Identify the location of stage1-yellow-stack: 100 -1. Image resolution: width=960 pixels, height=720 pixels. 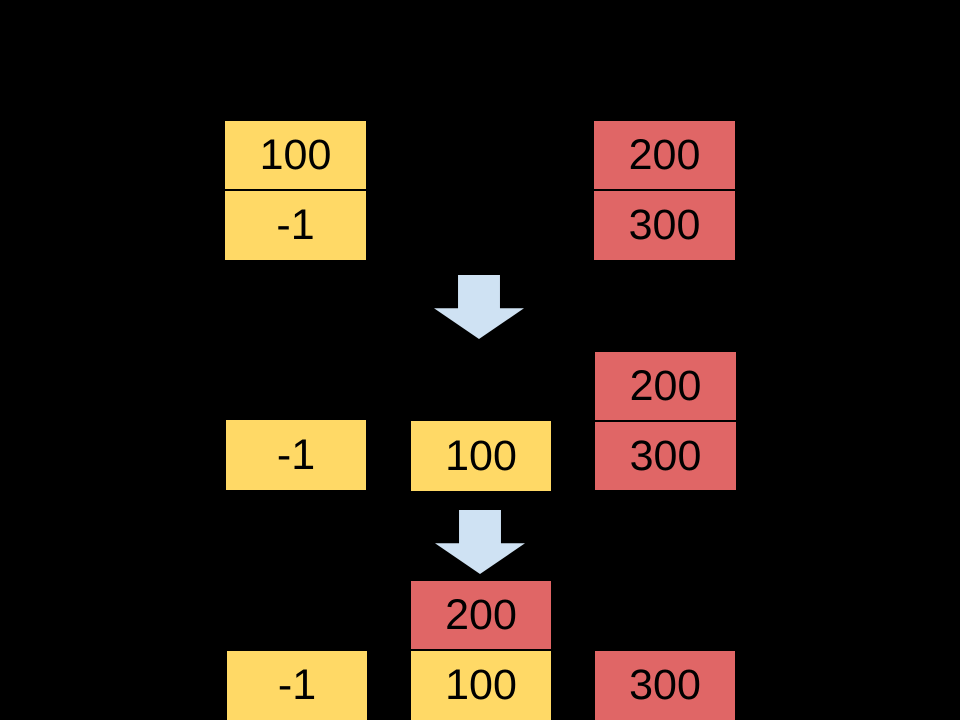
(295, 190).